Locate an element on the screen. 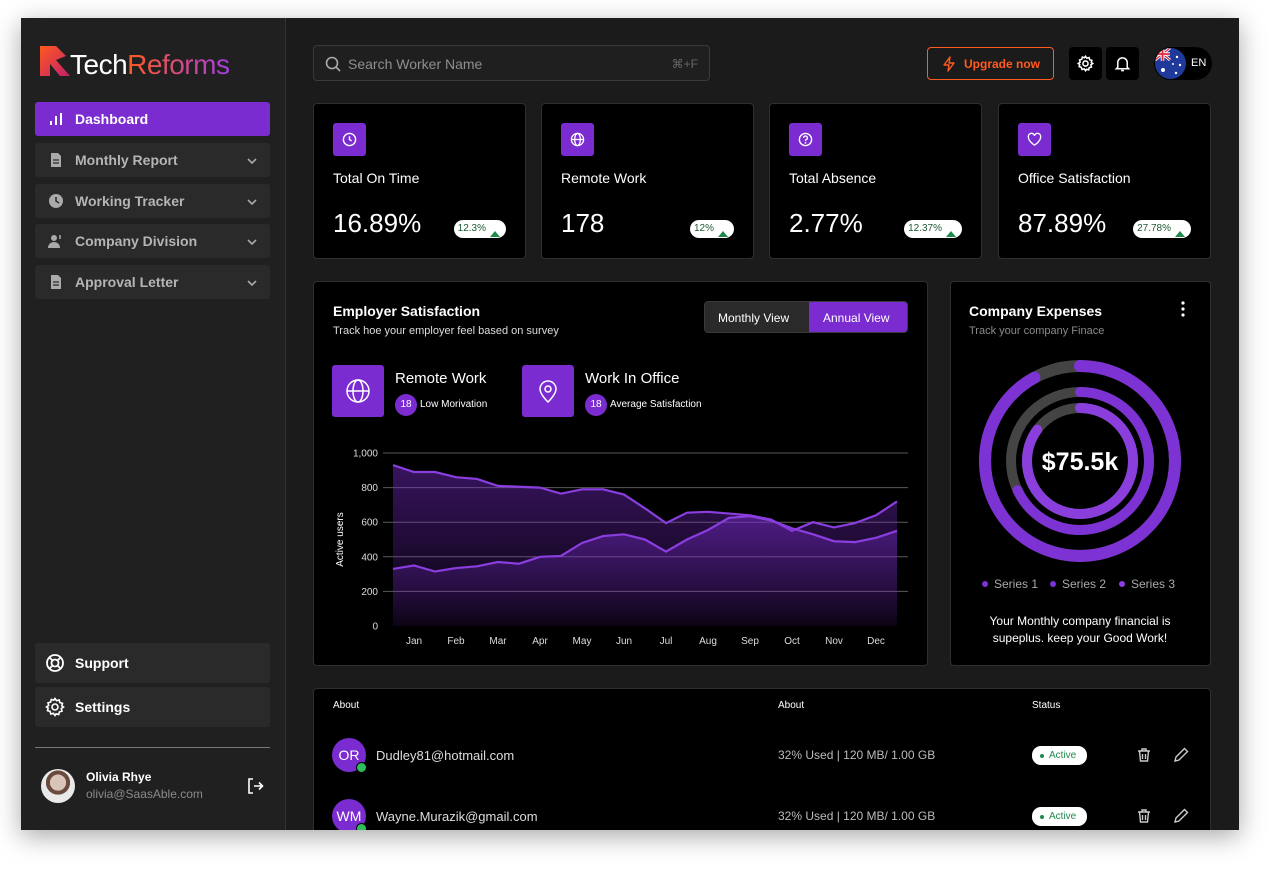 The width and height of the screenshot is (1283, 877). x-tick-label: Sep is located at coordinates (750, 641).